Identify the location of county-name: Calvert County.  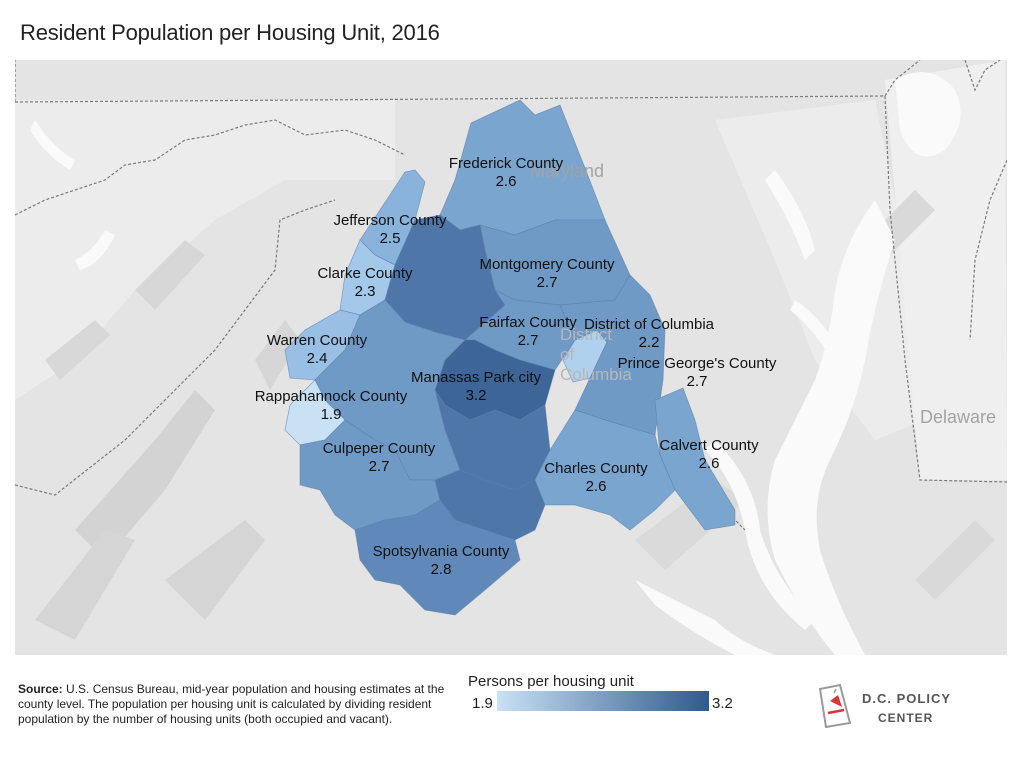
(709, 445).